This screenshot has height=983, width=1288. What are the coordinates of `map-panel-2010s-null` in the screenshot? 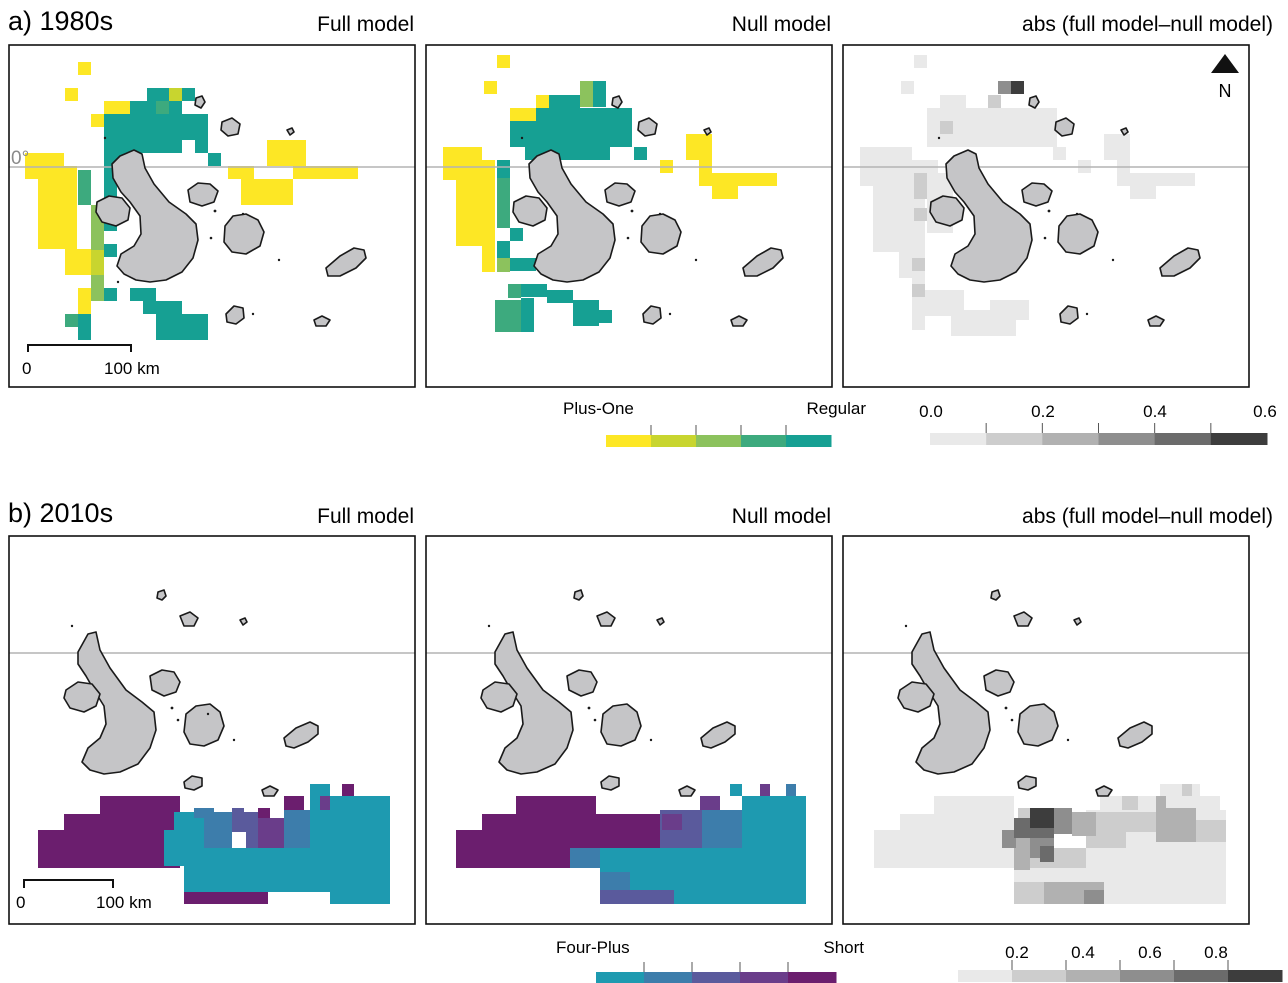 It's located at (629, 730).